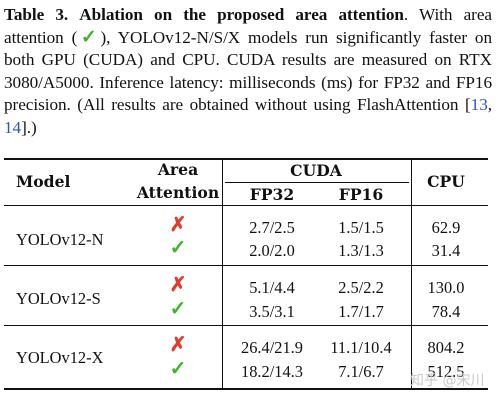  Describe the element at coordinates (222, 273) in the screenshot. I see `divider-area-cuda` at that location.